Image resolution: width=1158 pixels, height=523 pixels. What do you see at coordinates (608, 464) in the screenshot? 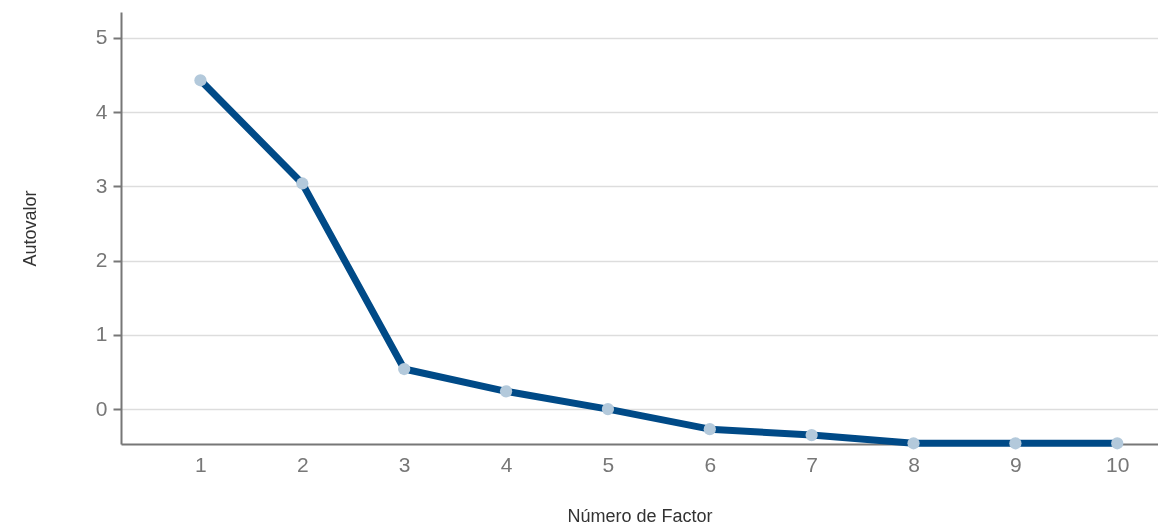
I see `x-tick-label: 5` at bounding box center [608, 464].